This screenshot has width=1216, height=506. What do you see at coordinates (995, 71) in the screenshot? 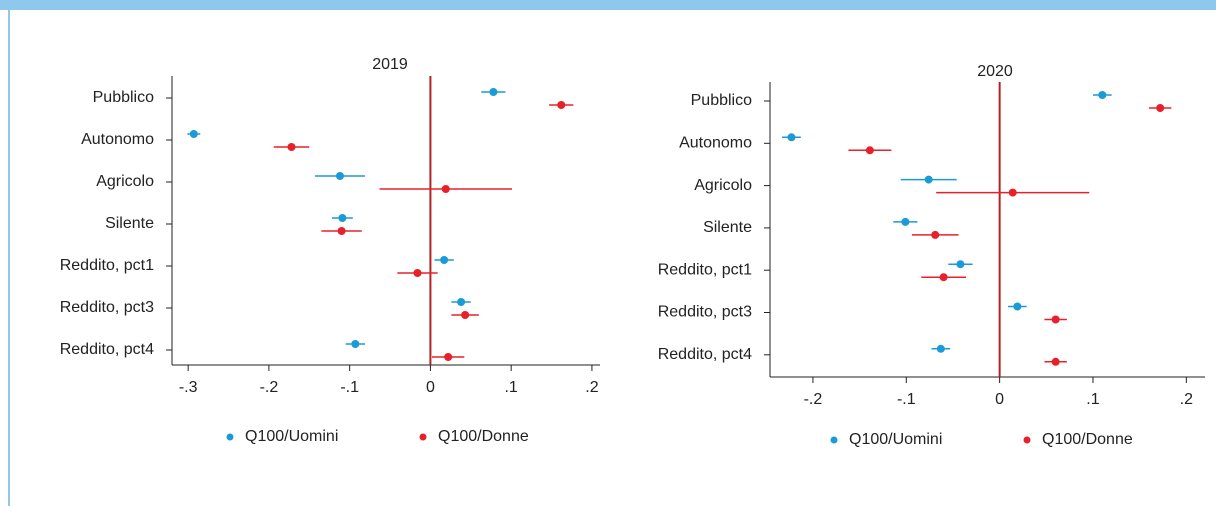
I see `chart-title: 2020` at bounding box center [995, 71].